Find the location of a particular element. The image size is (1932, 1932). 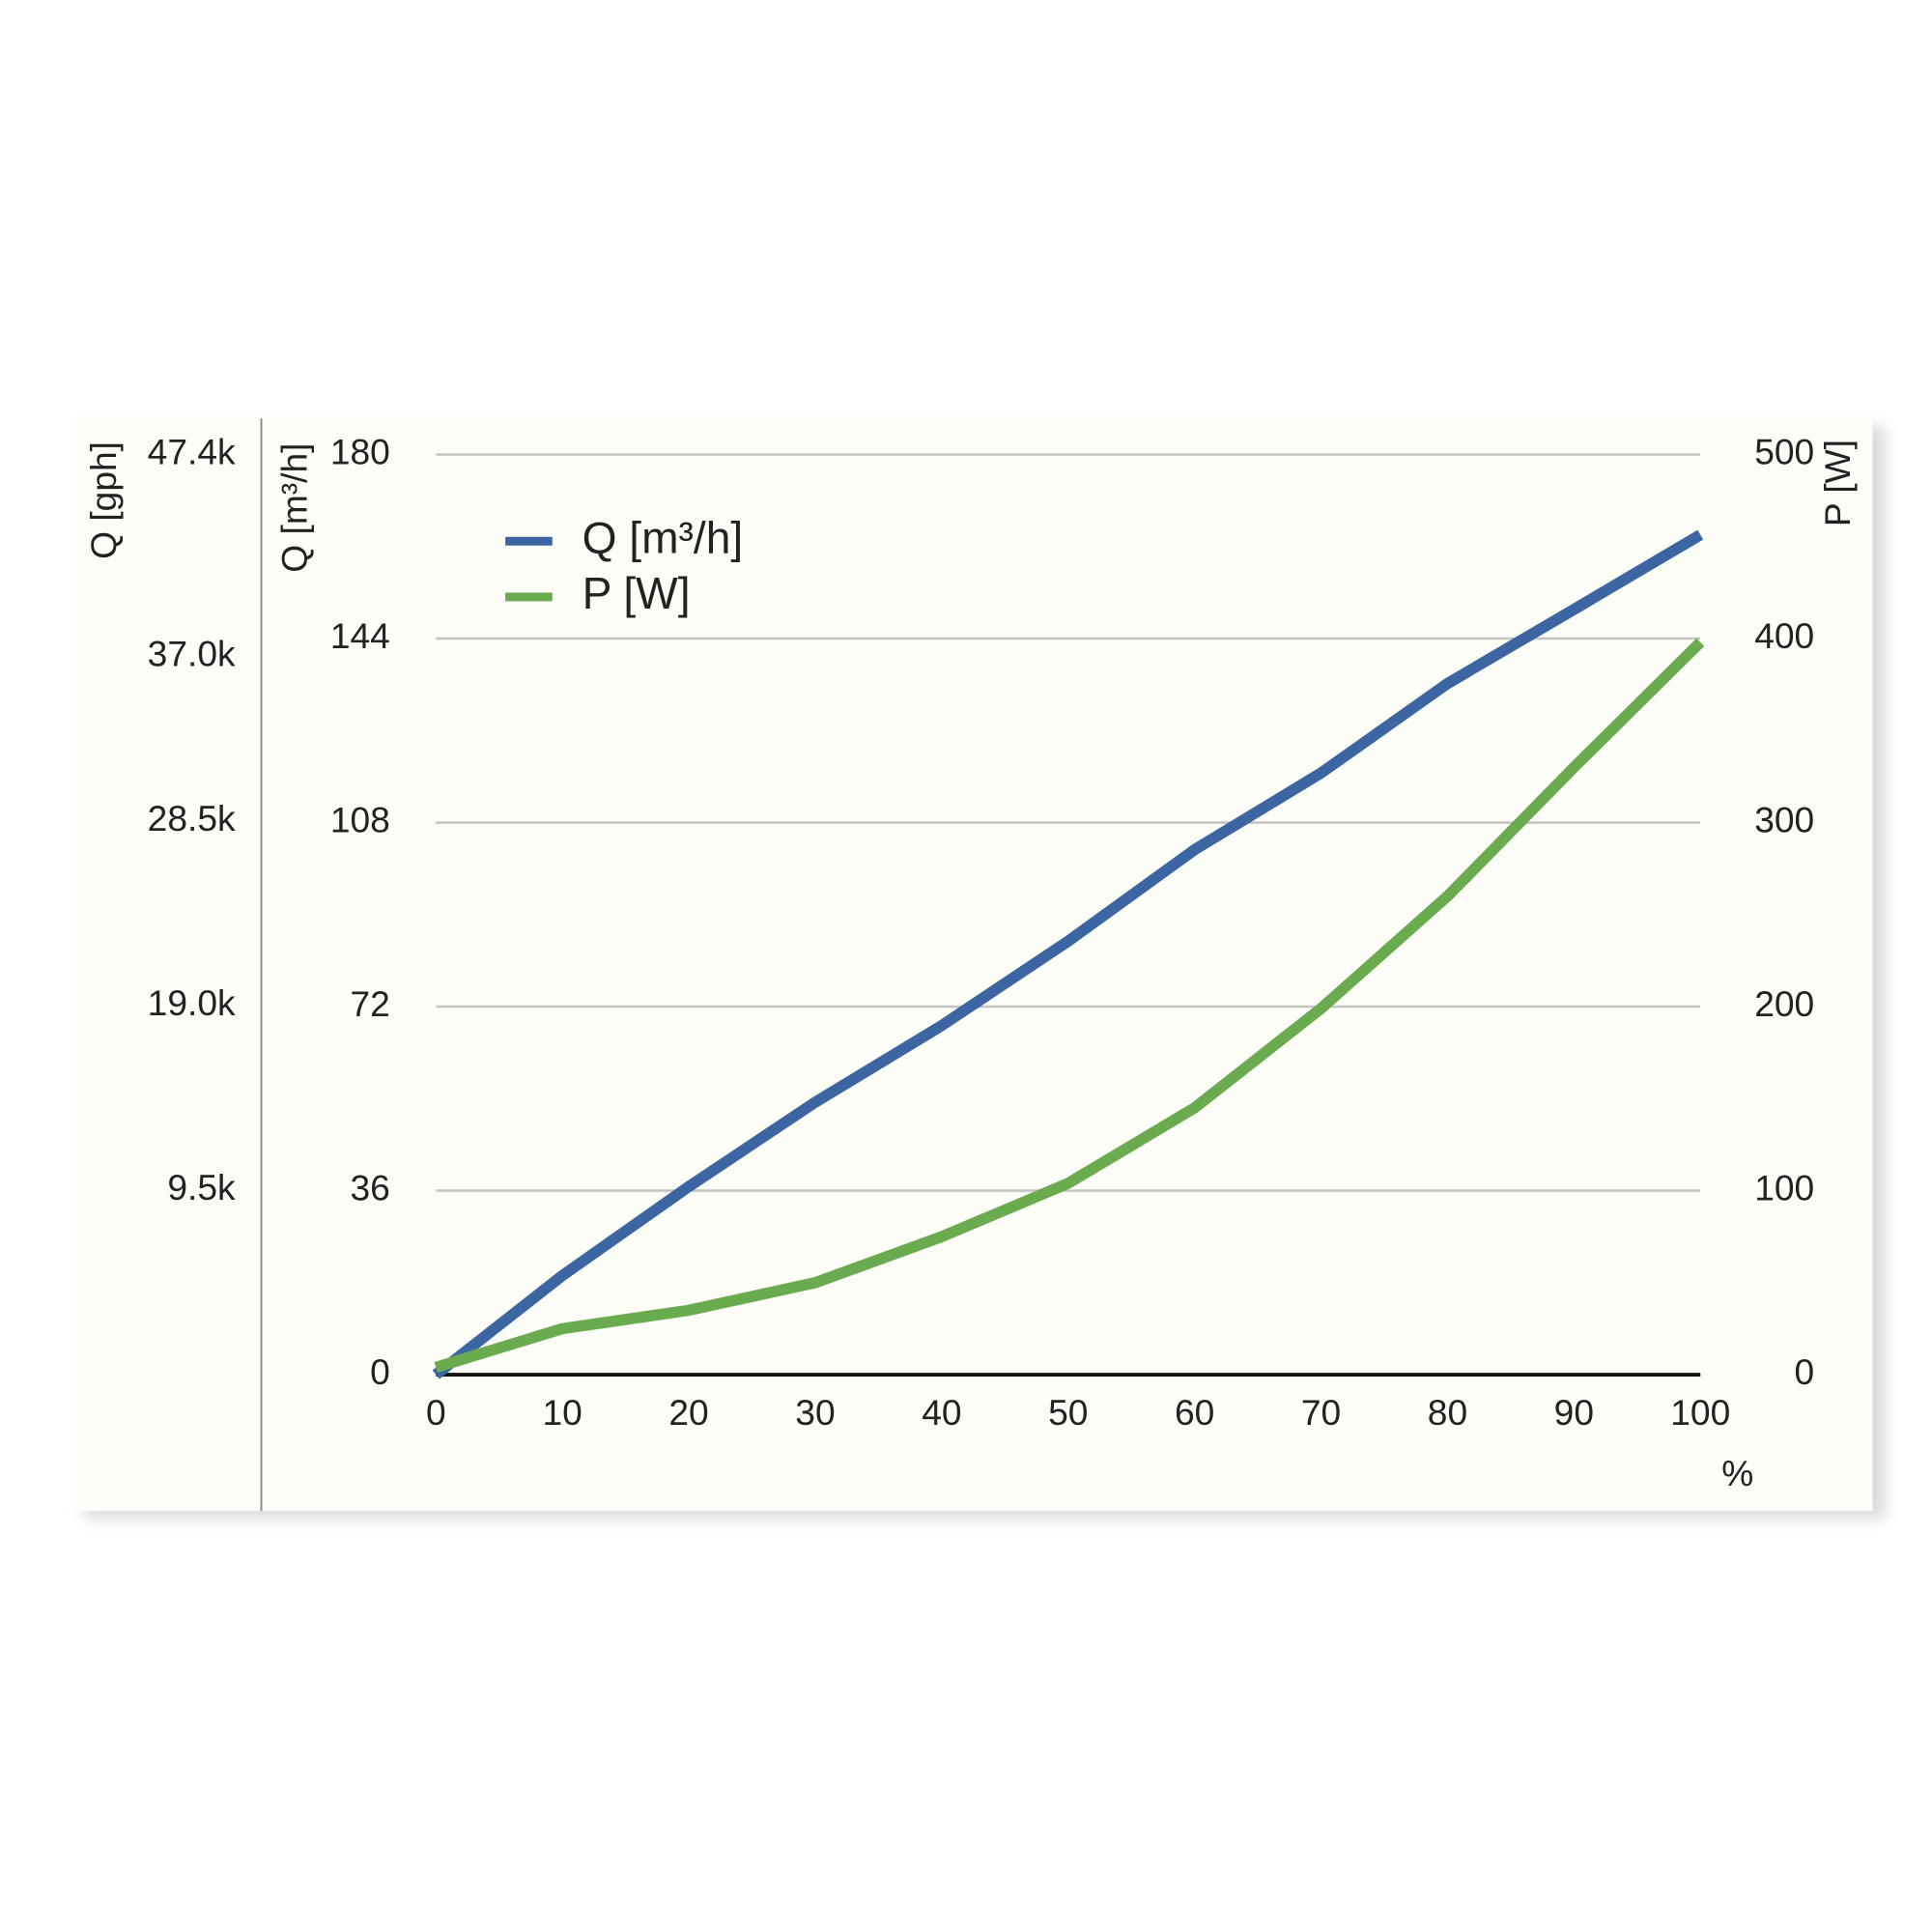

y3-tick-label: 9.5k is located at coordinates (201, 1187).